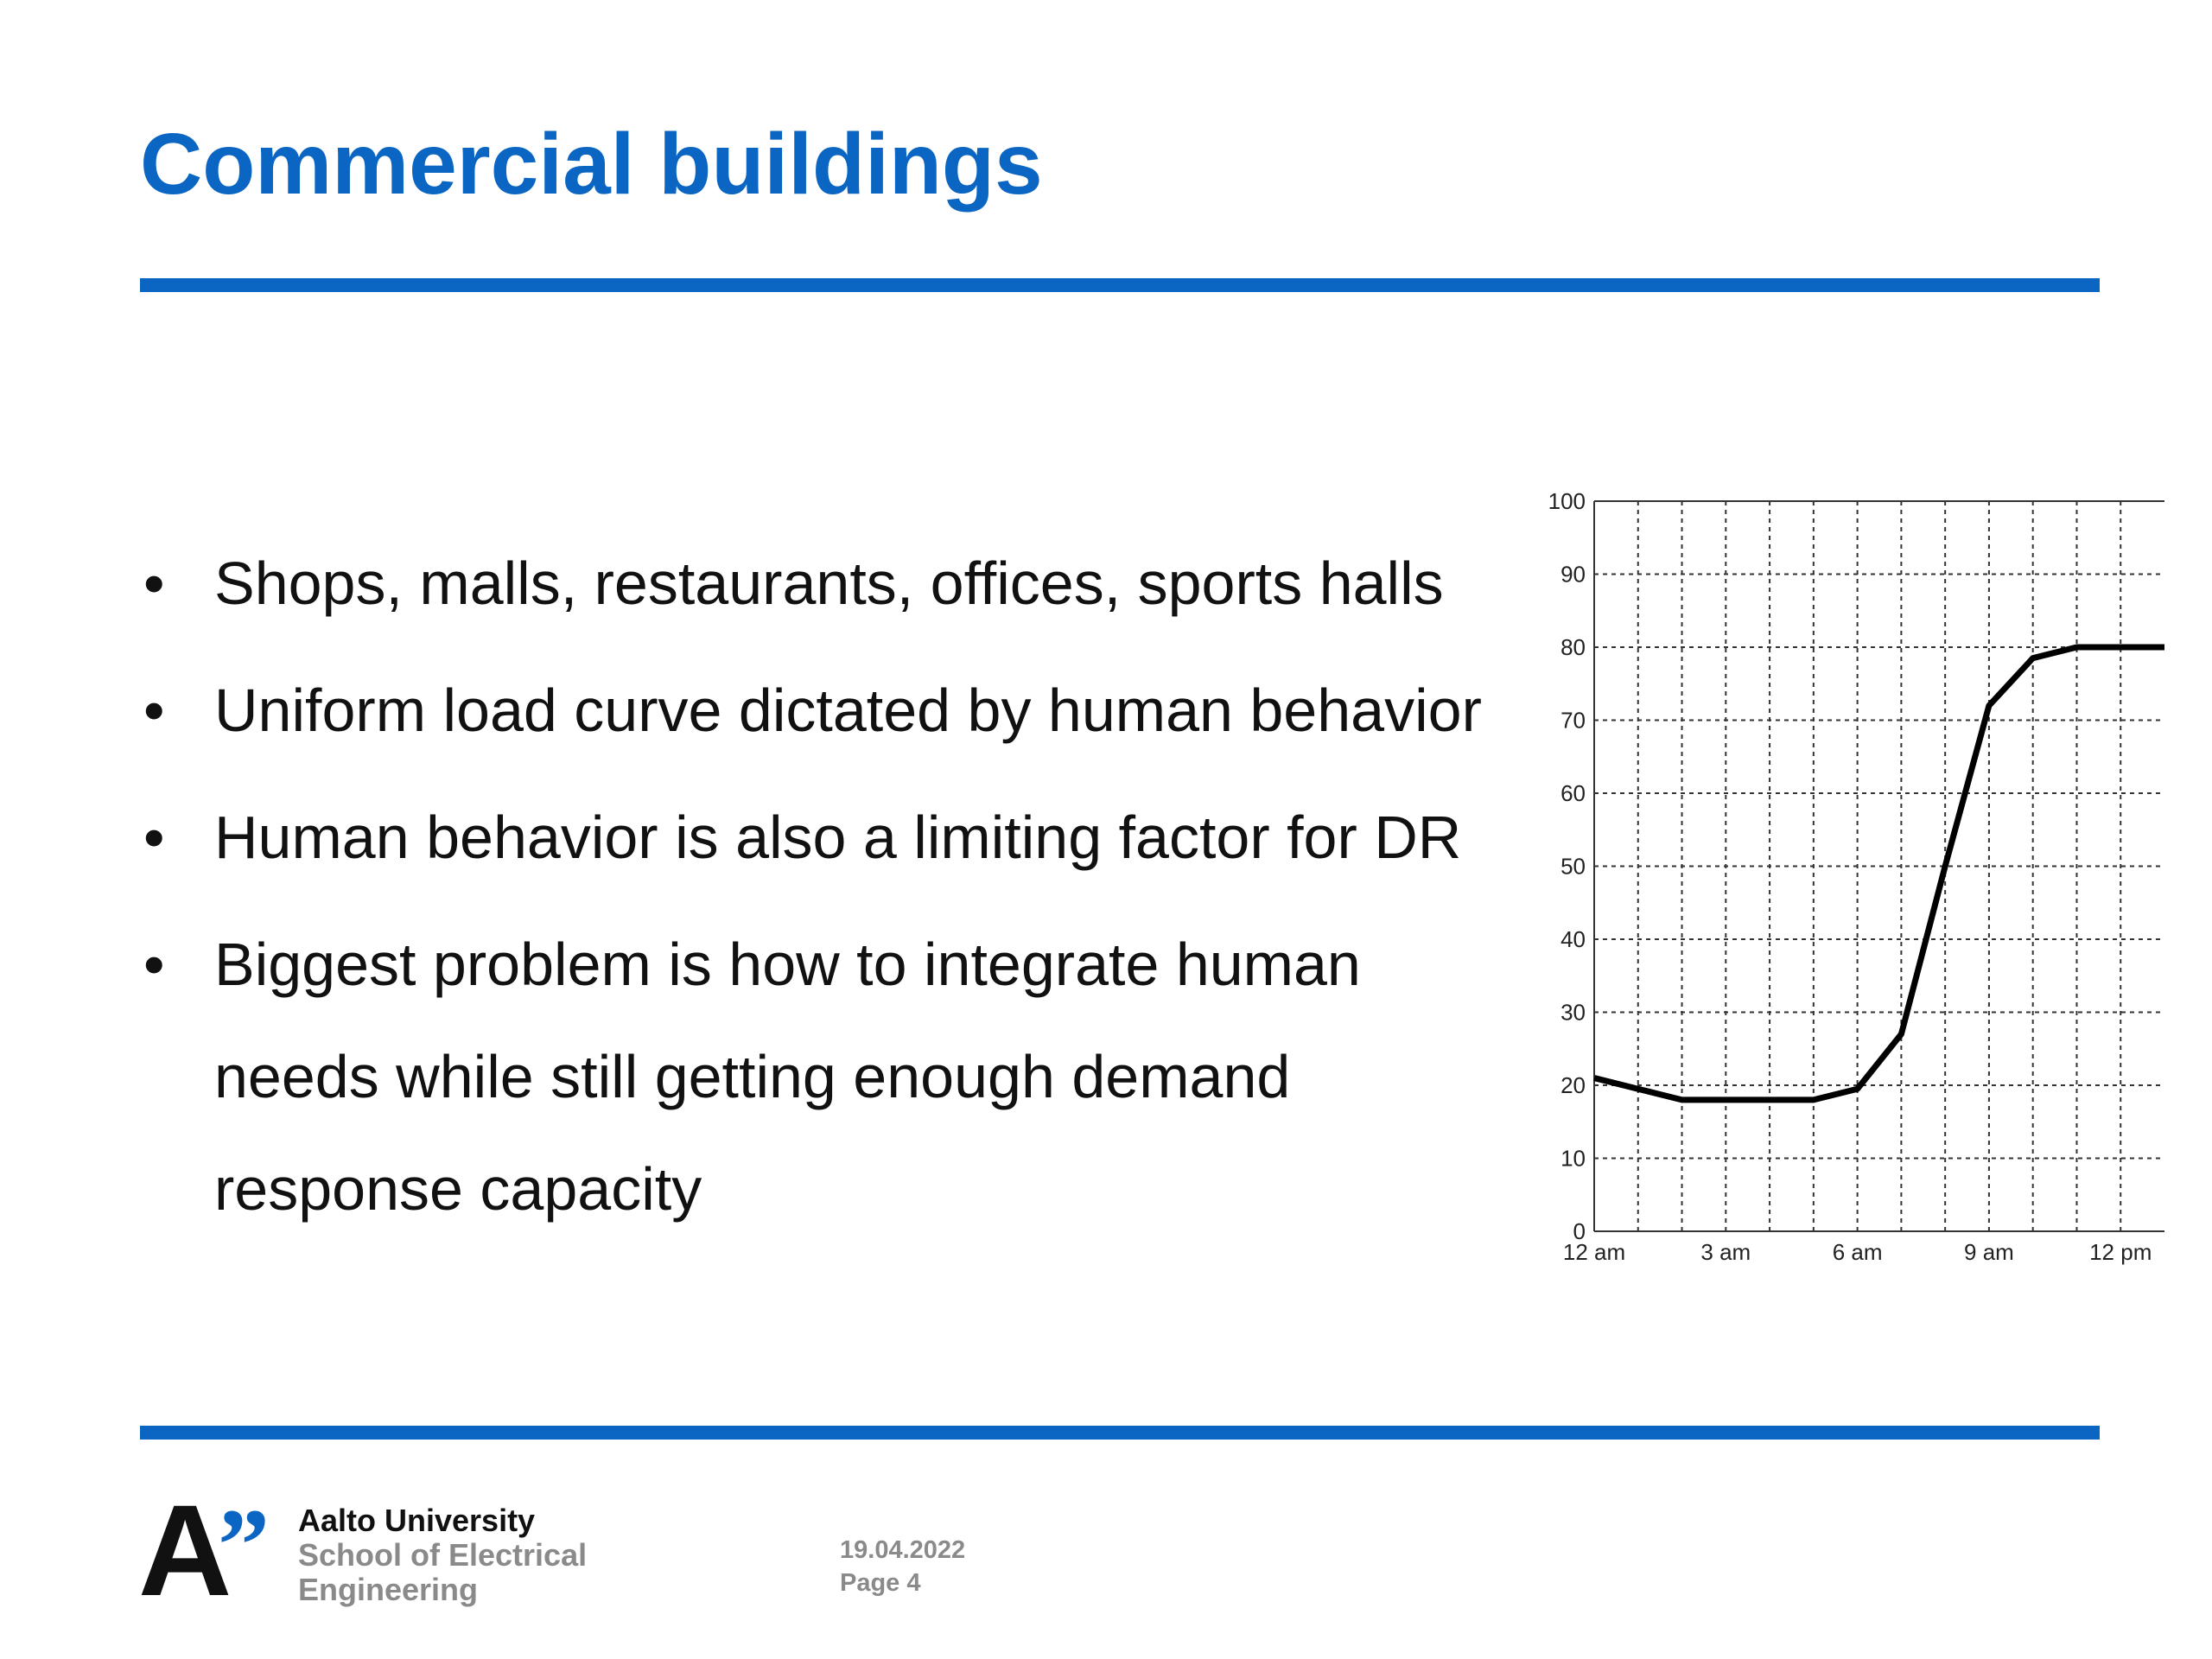 The width and height of the screenshot is (2212, 1659). Describe the element at coordinates (1573, 793) in the screenshot. I see `y-tick-label: 60` at that location.